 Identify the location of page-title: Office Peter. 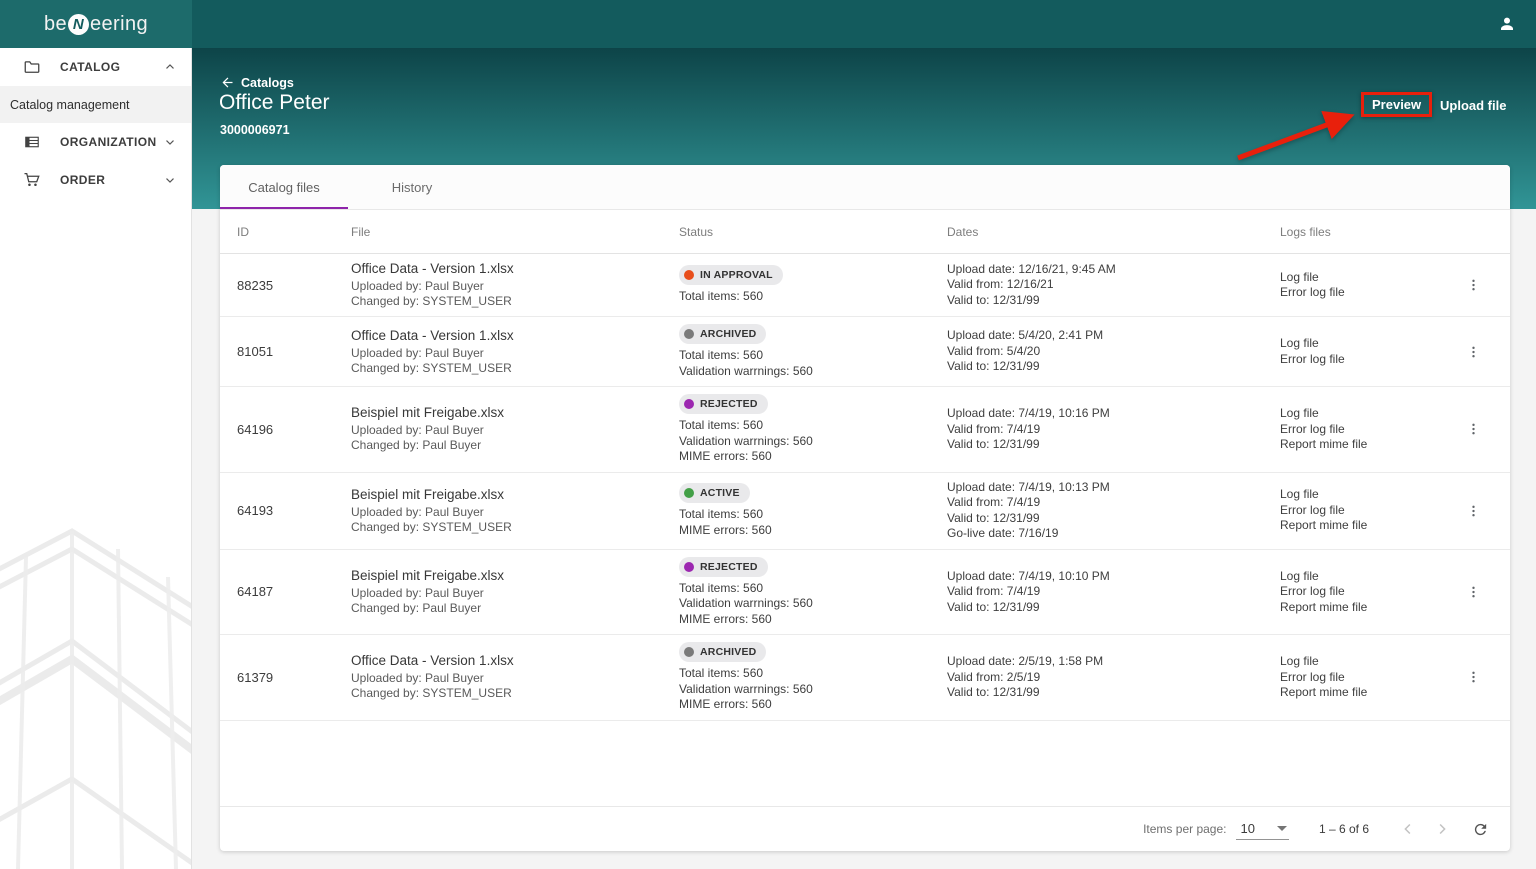
(274, 102).